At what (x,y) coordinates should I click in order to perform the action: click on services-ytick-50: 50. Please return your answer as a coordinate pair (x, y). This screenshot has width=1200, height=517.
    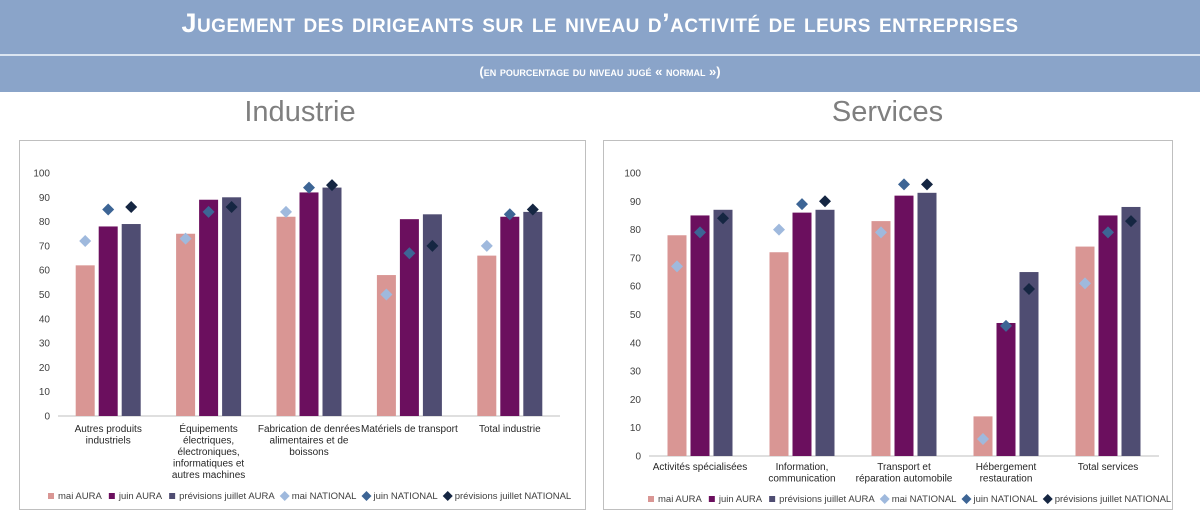
    Looking at the image, I should click on (636, 315).